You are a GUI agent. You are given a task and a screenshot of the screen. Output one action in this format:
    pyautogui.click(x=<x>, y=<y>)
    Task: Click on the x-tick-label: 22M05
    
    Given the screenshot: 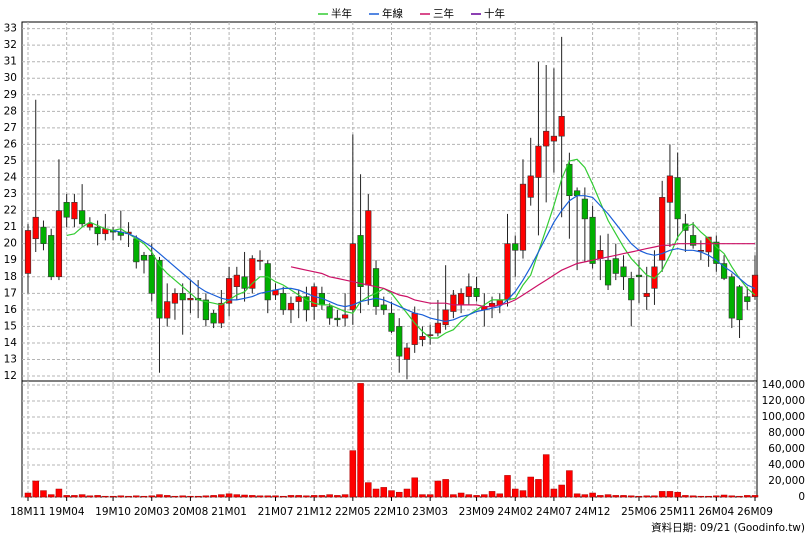 What is the action you would take?
    pyautogui.click(x=353, y=512)
    